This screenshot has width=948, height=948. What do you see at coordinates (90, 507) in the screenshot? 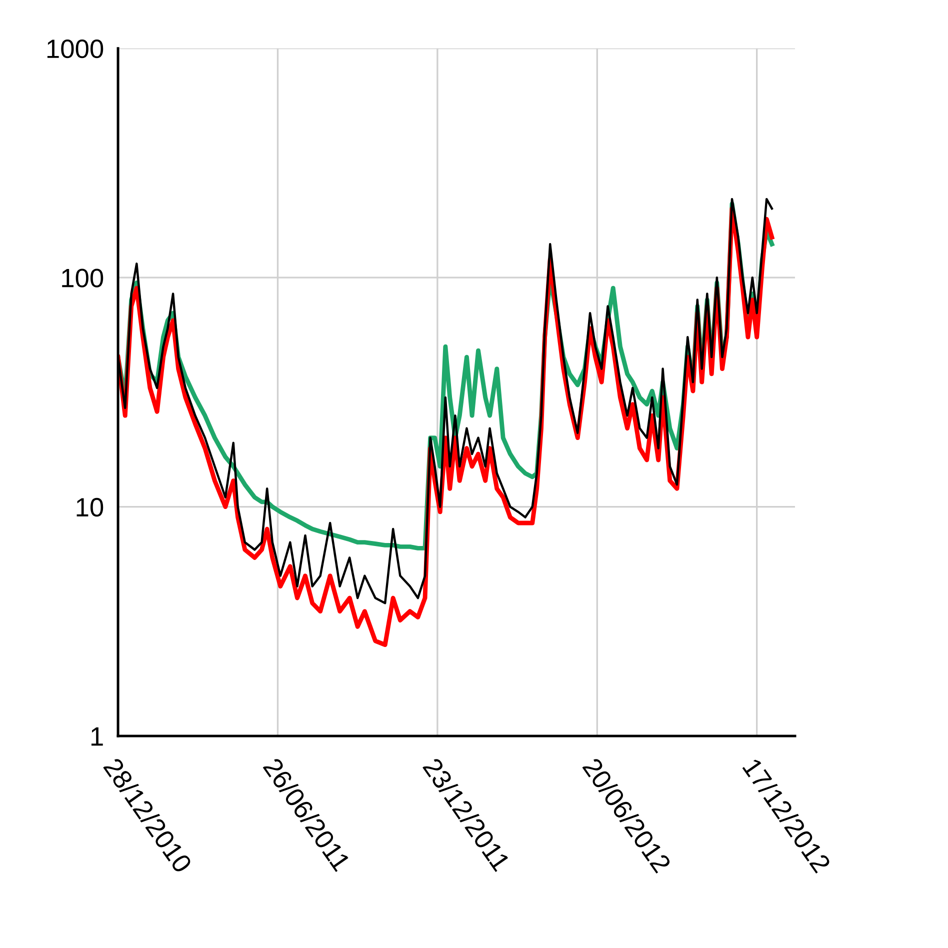
I see `y-tick-label: 10` at bounding box center [90, 507].